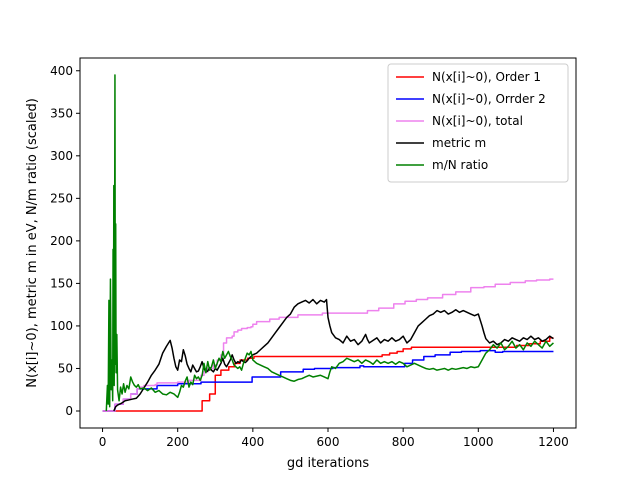 The height and width of the screenshot is (480, 640). What do you see at coordinates (403, 442) in the screenshot?
I see `x-tick-label: 800` at bounding box center [403, 442].